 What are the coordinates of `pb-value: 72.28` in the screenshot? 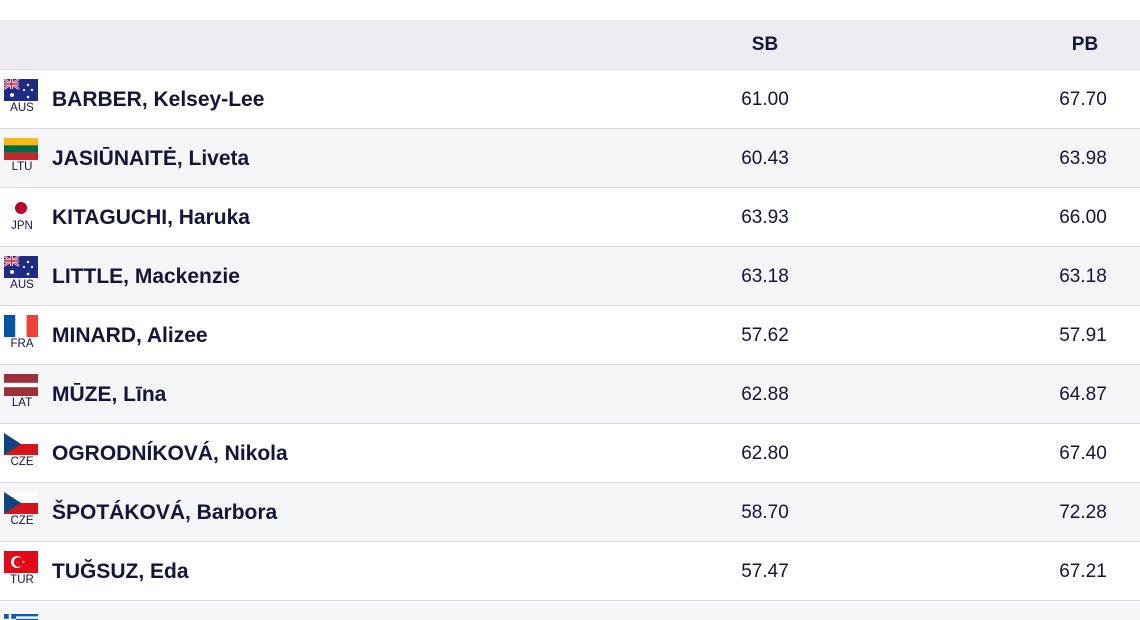 It's located at (1083, 512).